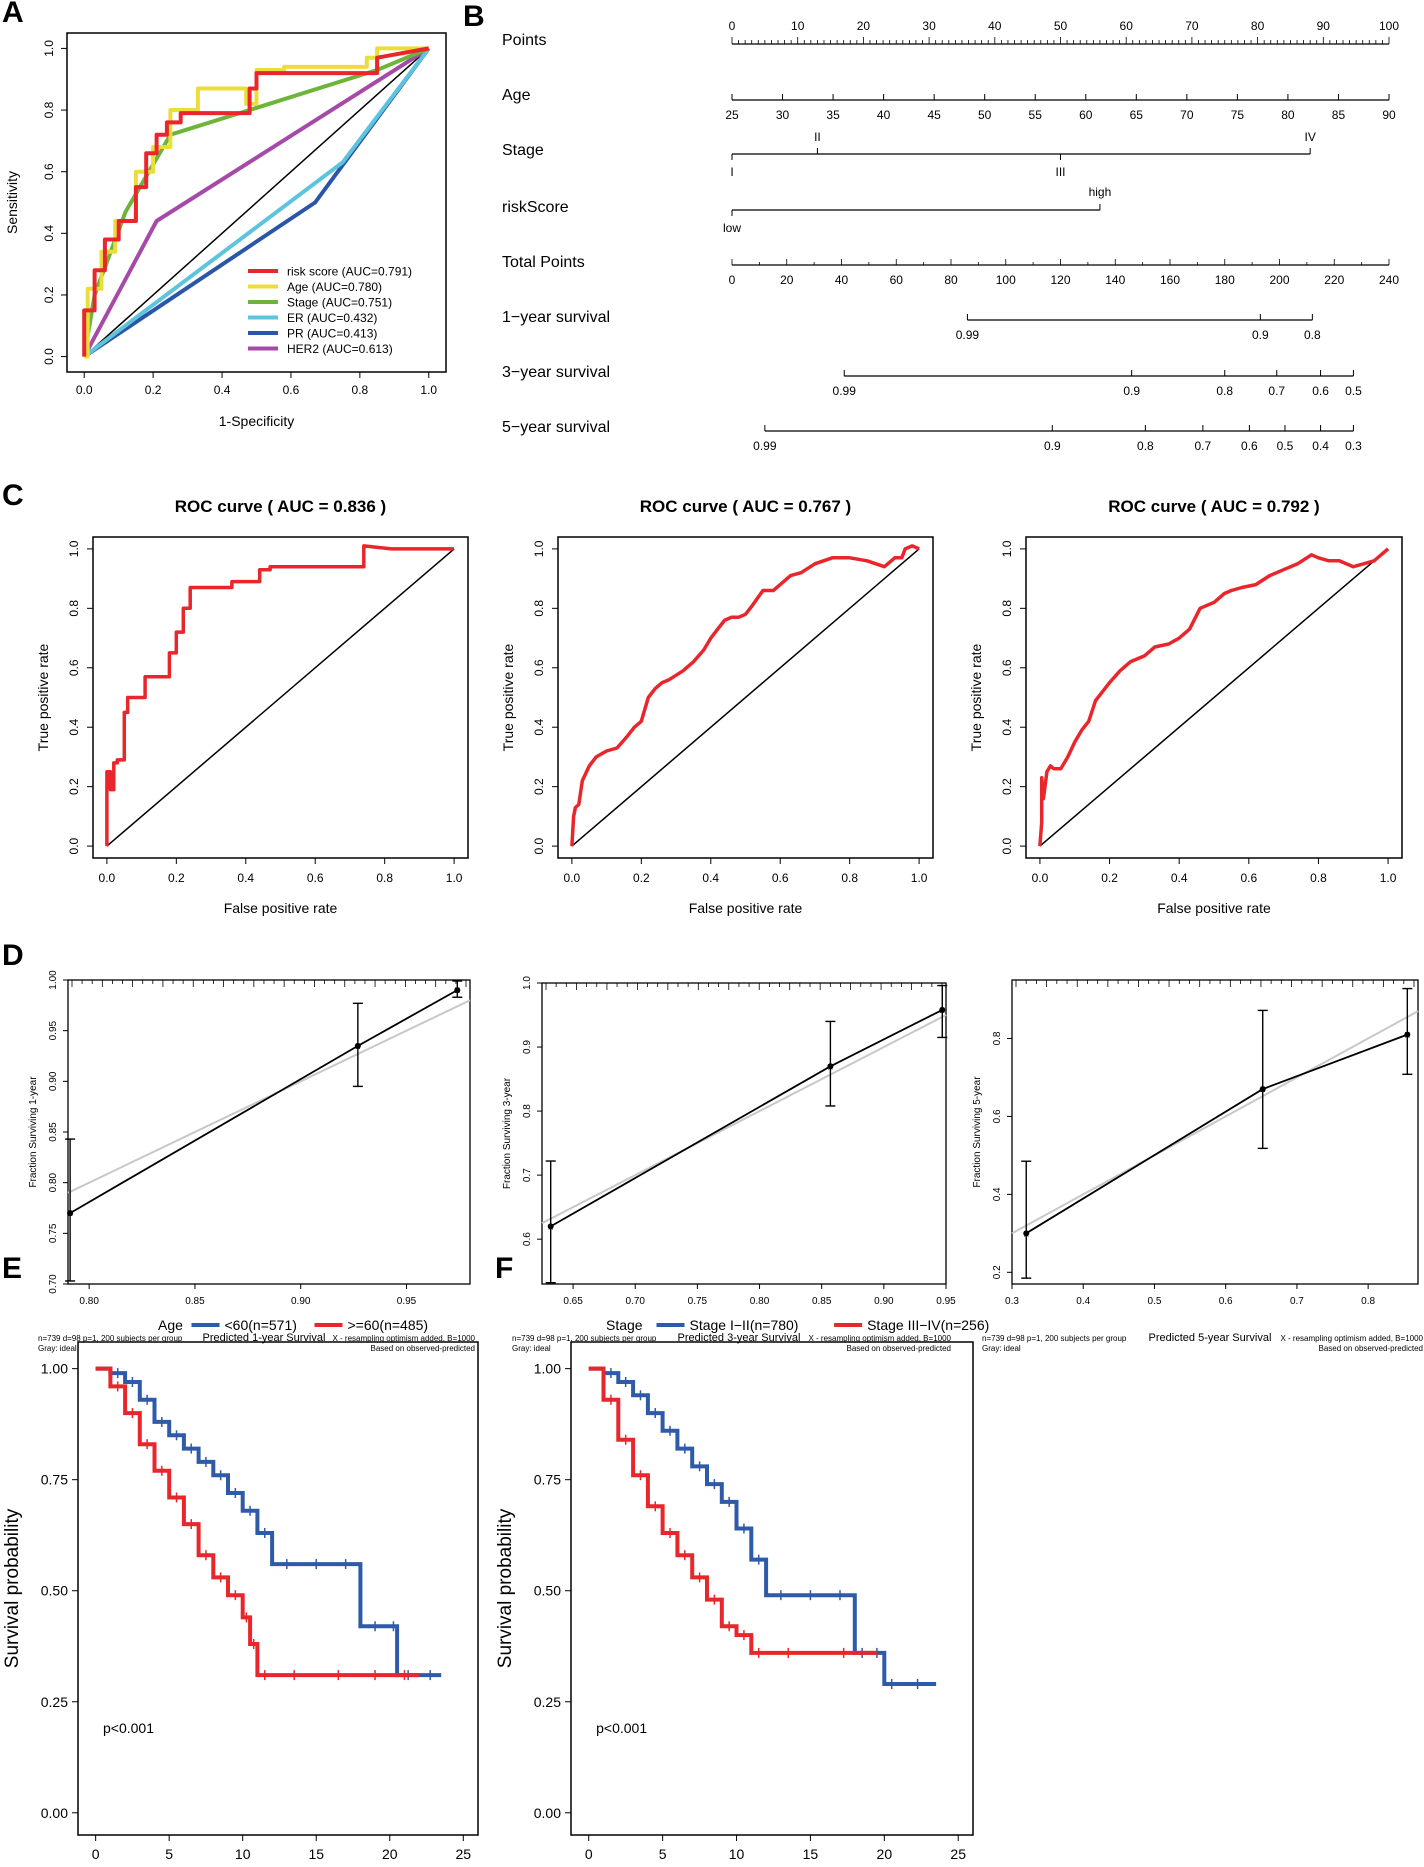 The height and width of the screenshot is (1867, 1424). Describe the element at coordinates (332, 334) in the screenshot. I see `legend-label: PR (AUC=0.413)` at that location.